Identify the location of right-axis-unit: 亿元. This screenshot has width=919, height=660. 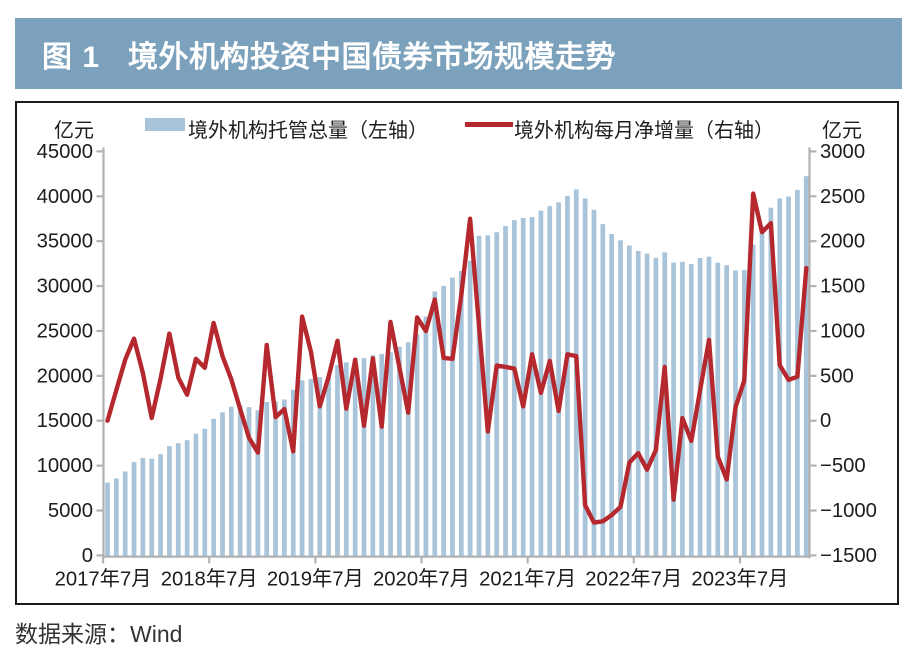
(842, 131).